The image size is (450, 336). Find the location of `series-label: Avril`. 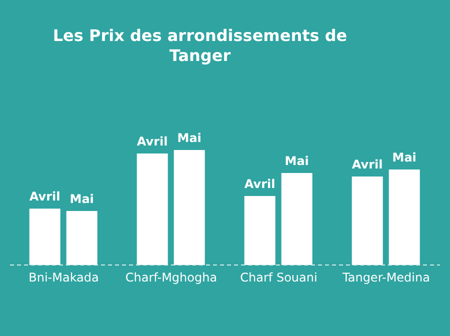

series-label: Avril is located at coordinates (44, 197).